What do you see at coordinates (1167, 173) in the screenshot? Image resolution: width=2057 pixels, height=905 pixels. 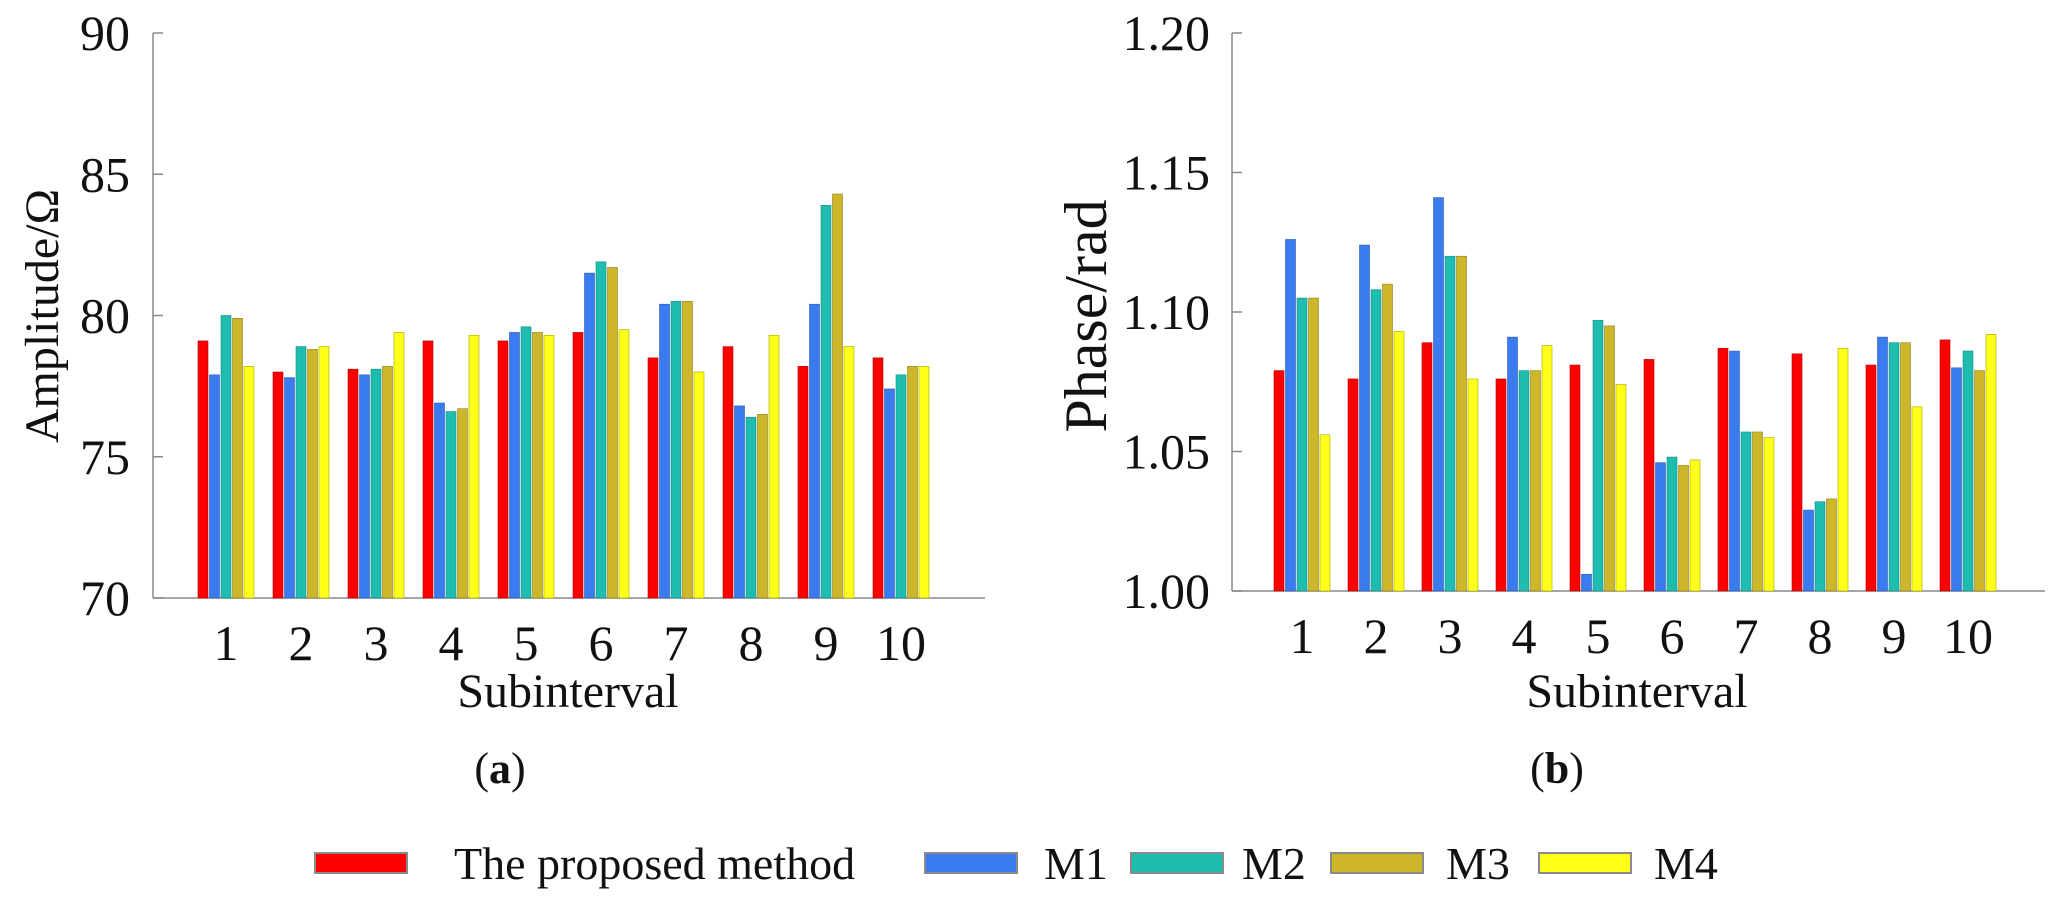 I see `y-tick-label-b: 1.15` at bounding box center [1167, 173].